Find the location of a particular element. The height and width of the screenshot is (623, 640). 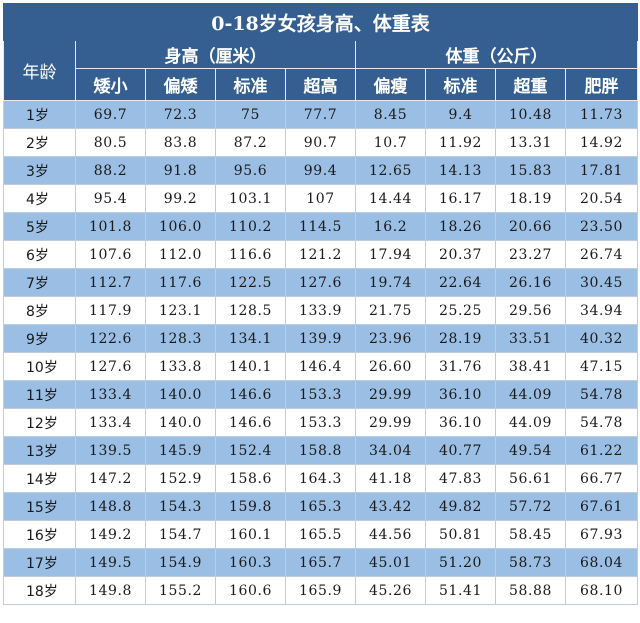

height-value-cell: 87.2 is located at coordinates (250, 142).